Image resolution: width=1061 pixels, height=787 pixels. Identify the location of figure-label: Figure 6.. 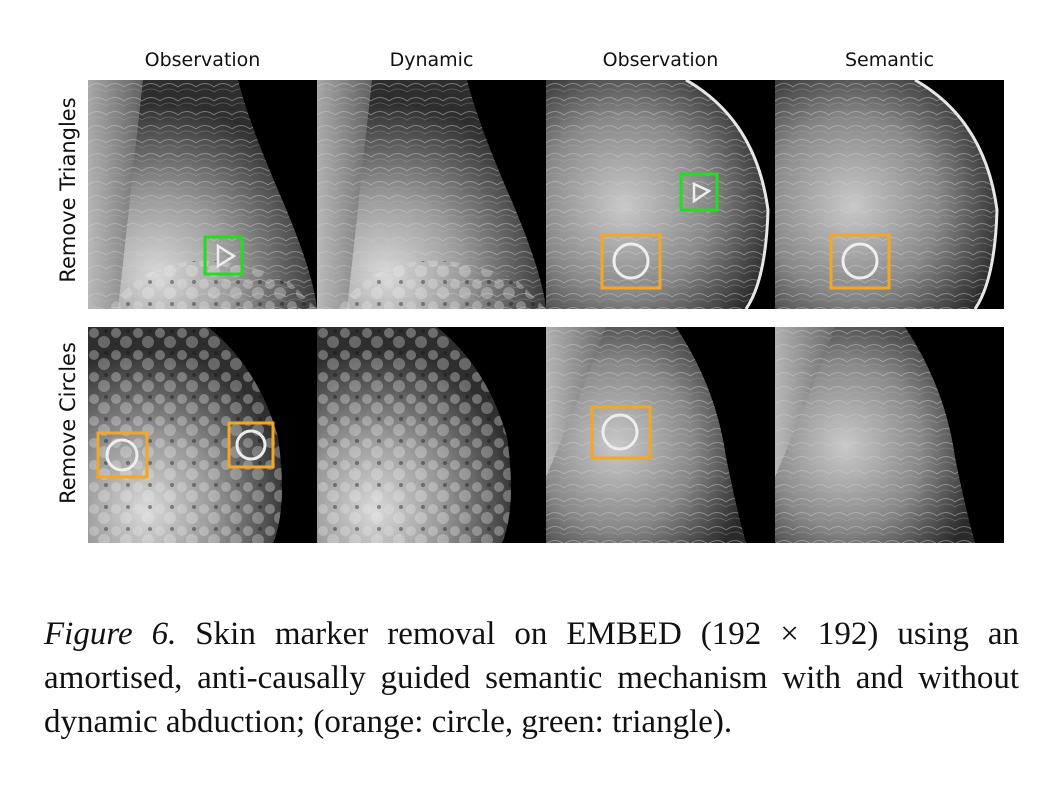
(110, 634).